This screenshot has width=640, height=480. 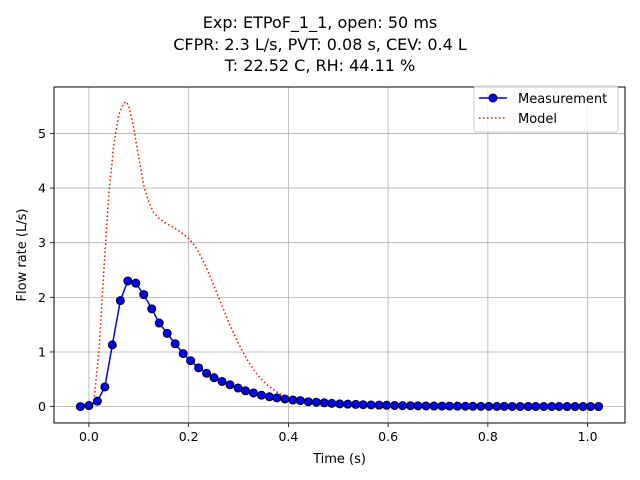 I want to click on legend-measurement-marker, so click(x=493, y=98).